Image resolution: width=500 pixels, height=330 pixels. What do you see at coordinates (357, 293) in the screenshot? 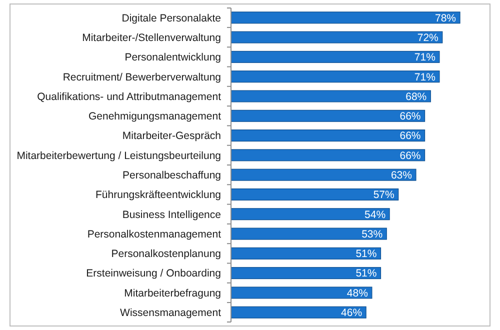
I see `data-label: 48%` at bounding box center [357, 293].